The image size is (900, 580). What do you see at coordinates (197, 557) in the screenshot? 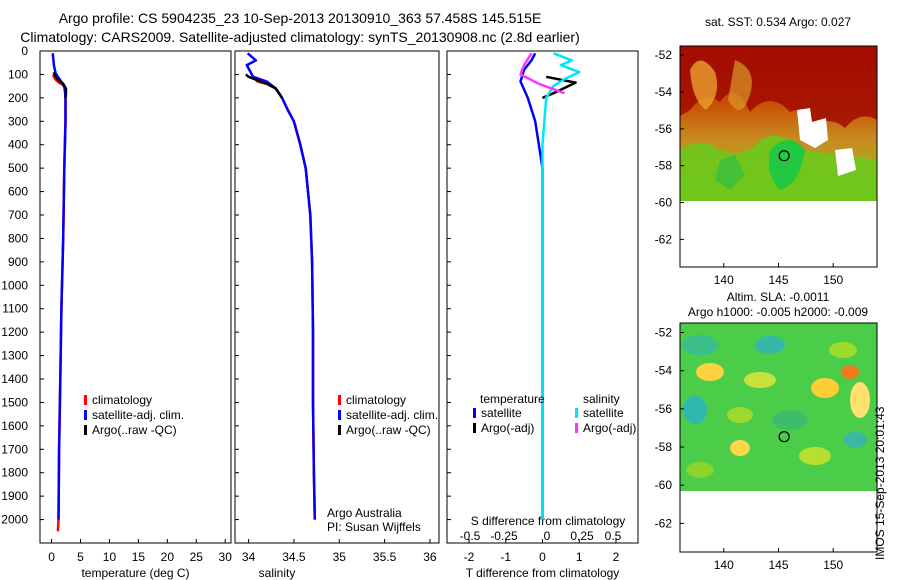
I see `temperature-x-tick-label: 25` at bounding box center [197, 557].